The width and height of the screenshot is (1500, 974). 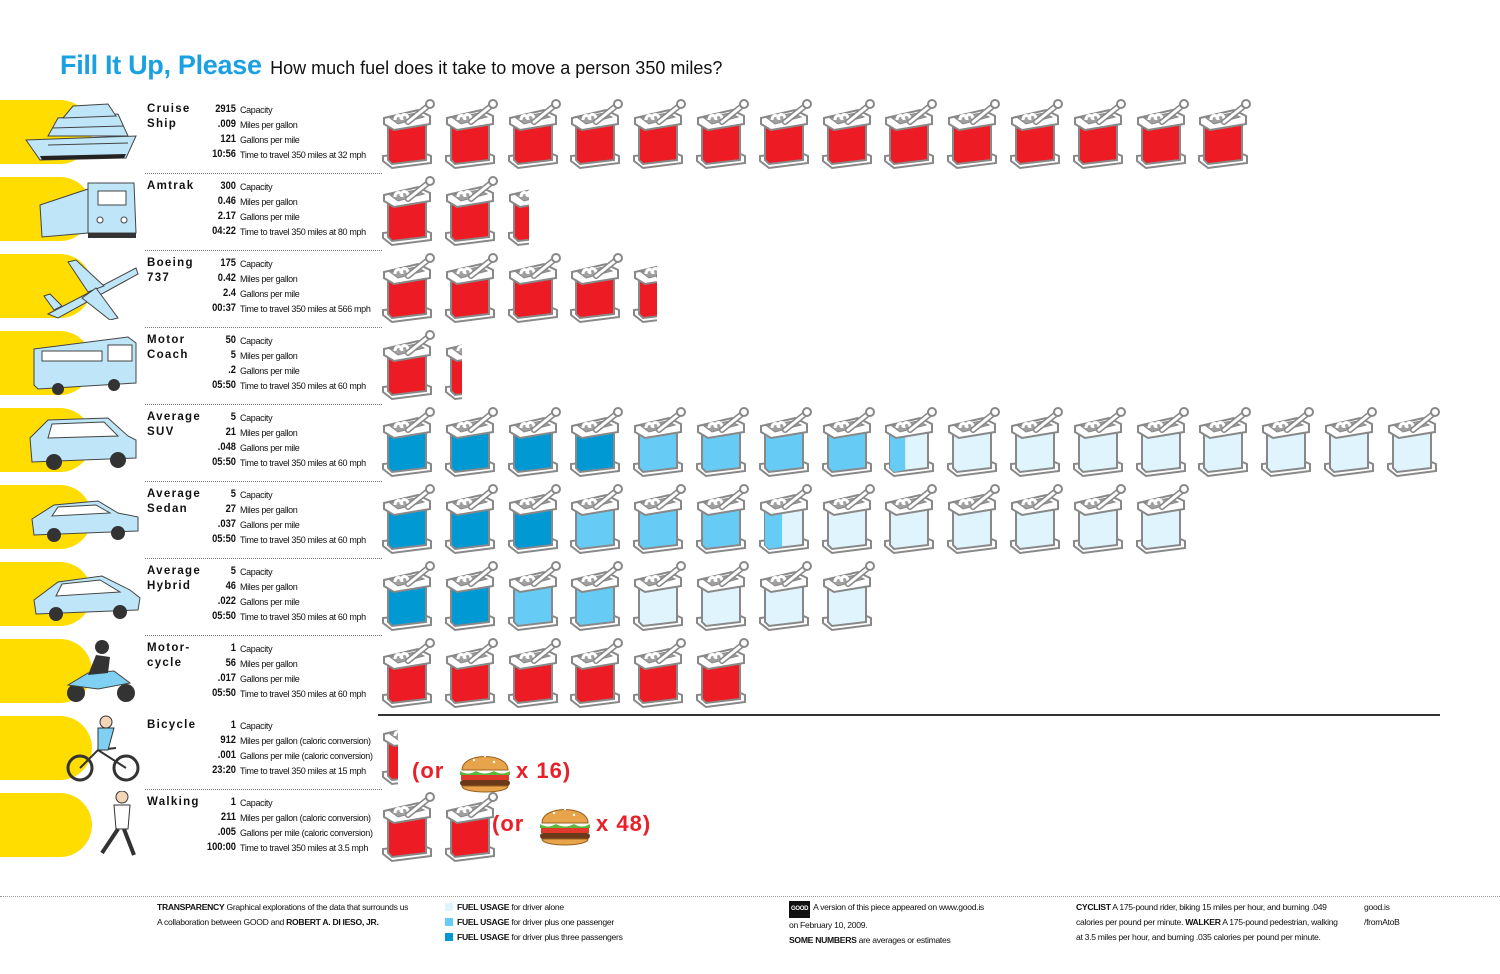 I want to click on legend-item-alone: FUEL USAGE for driver alone, so click(x=534, y=907).